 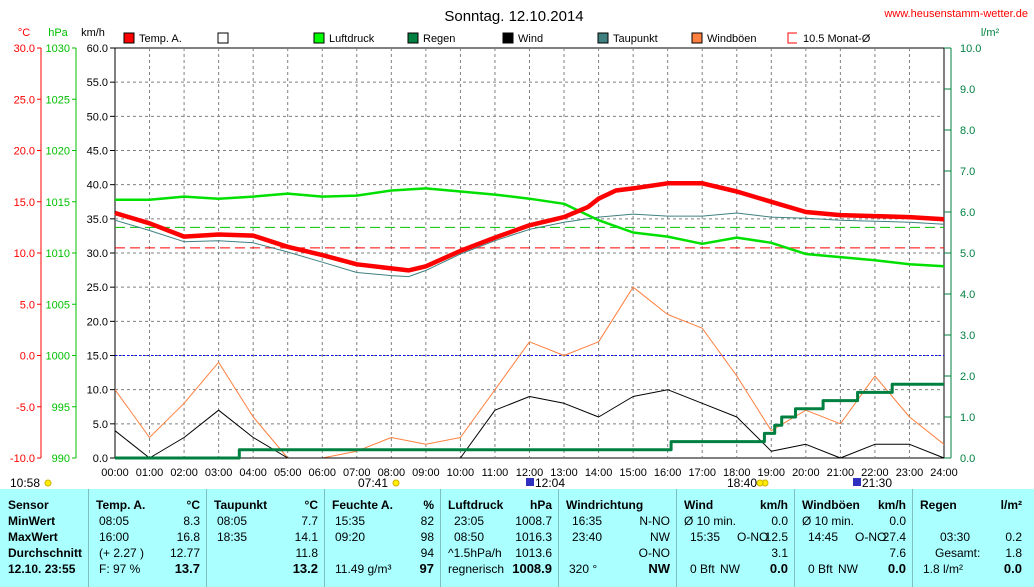 I want to click on event-markers: 10:58 07:41 12:04 18:40 21:30, so click(x=451, y=482).